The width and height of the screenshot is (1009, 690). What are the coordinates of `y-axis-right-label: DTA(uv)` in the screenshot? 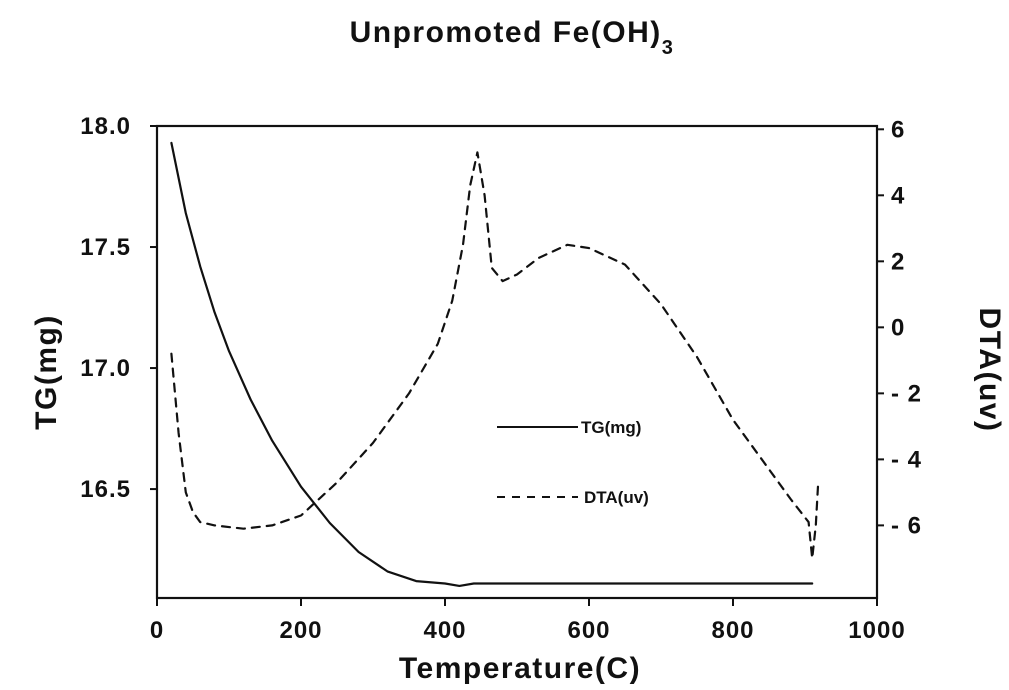 It's located at (989, 370).